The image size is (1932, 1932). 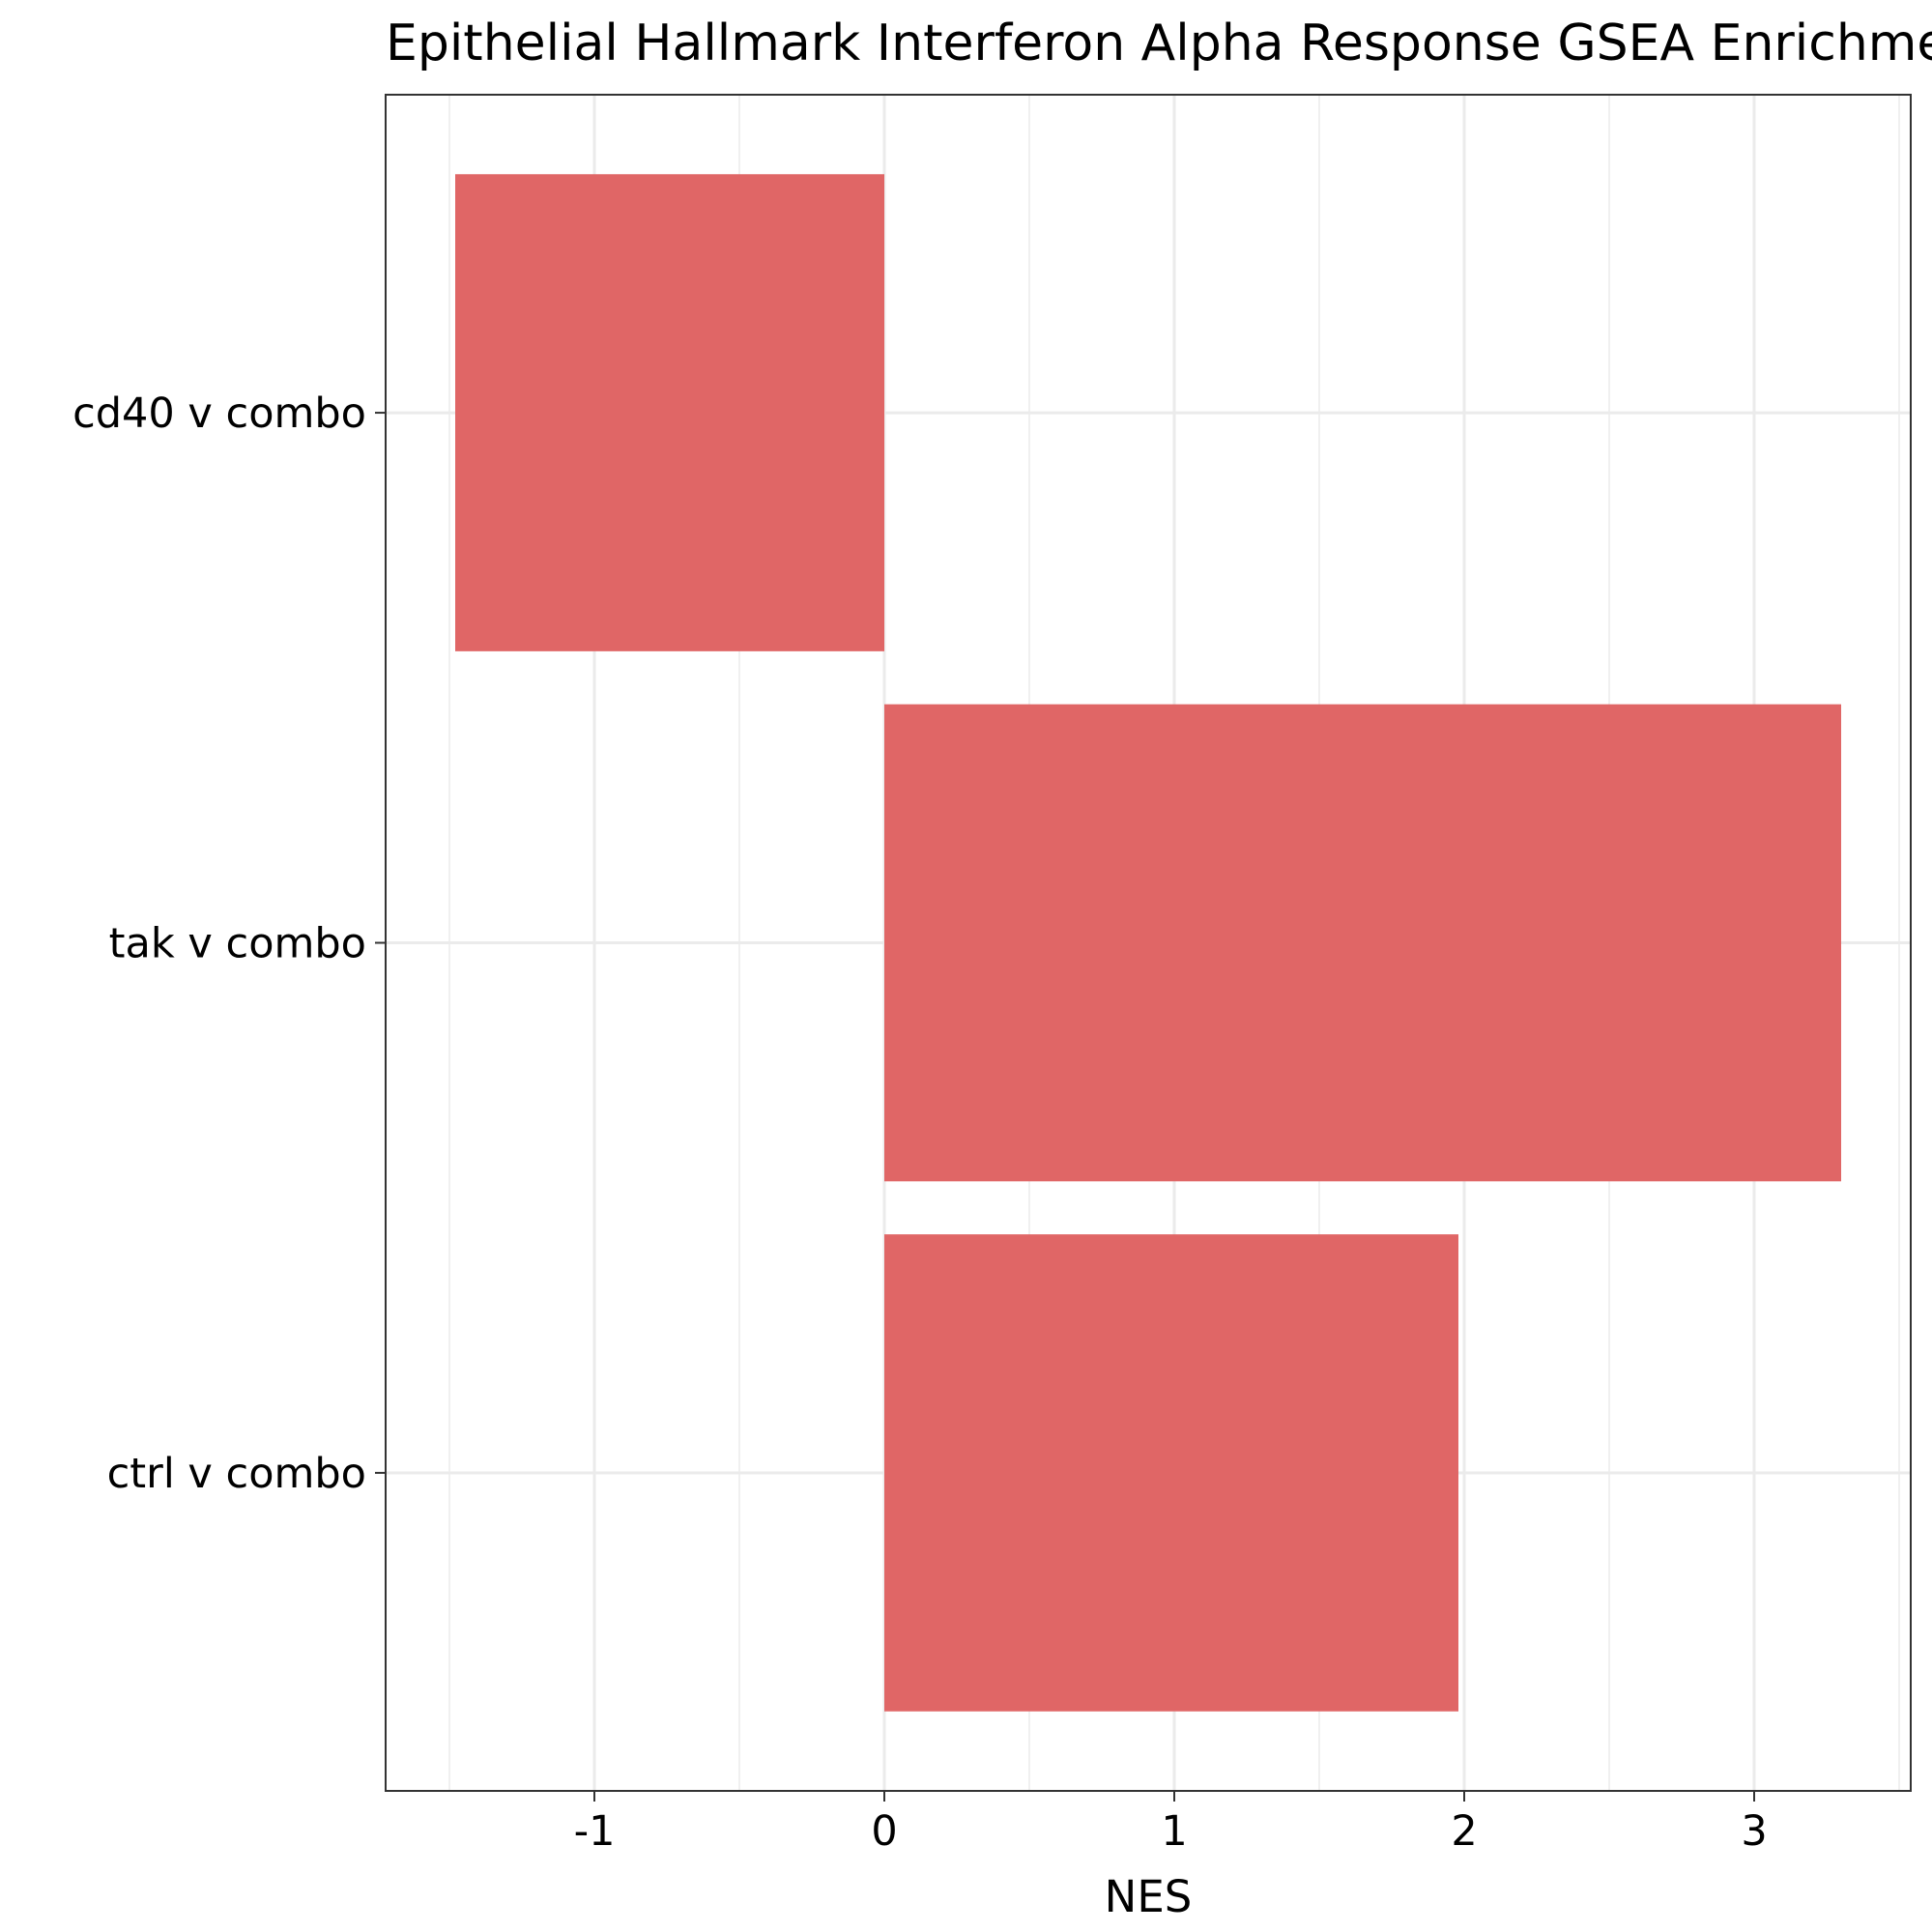 I want to click on x-tick-label: 3, so click(x=1754, y=1831).